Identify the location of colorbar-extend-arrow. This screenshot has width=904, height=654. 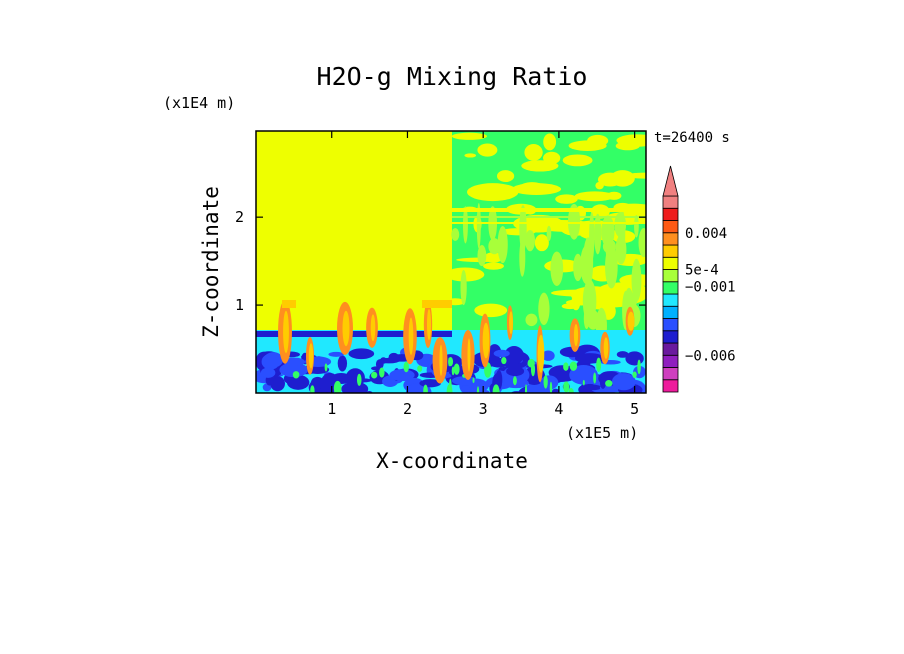
(670, 181).